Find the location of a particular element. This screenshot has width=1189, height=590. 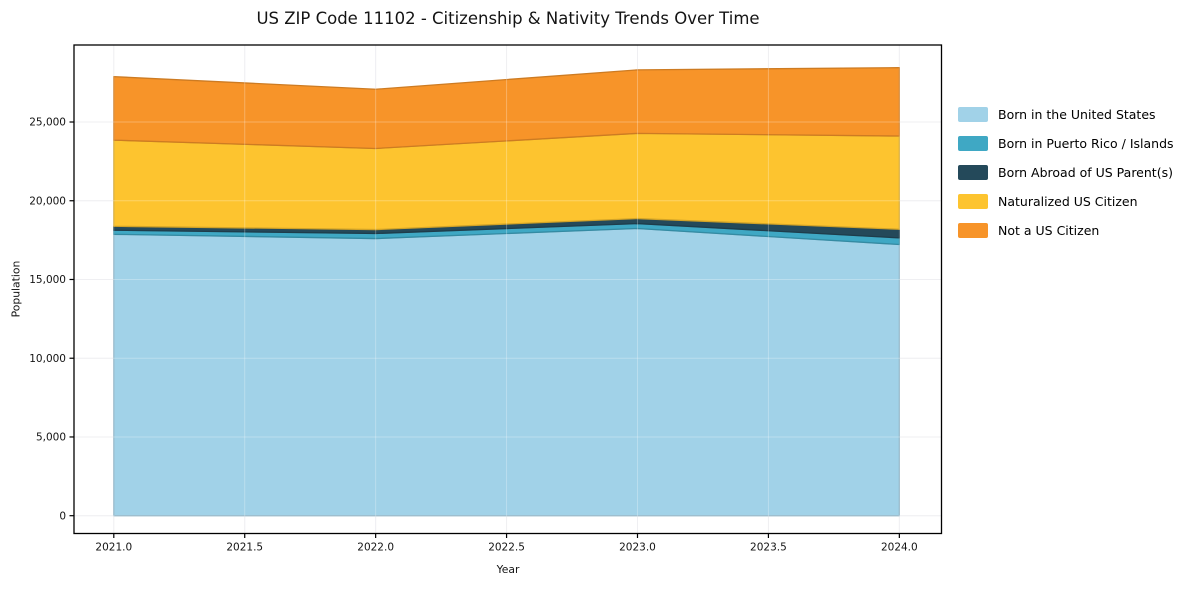

y-tick-label: 10,000 is located at coordinates (47, 359).